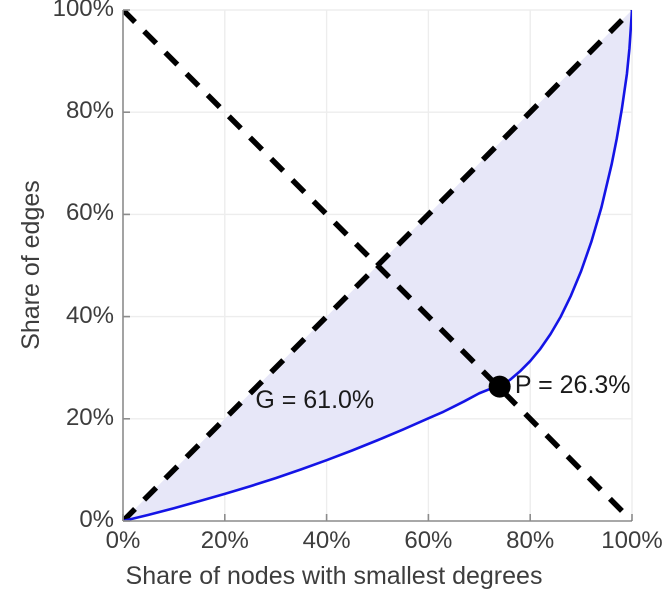 The image size is (668, 600). I want to click on y-axis-title: Share of edges, so click(31, 265).